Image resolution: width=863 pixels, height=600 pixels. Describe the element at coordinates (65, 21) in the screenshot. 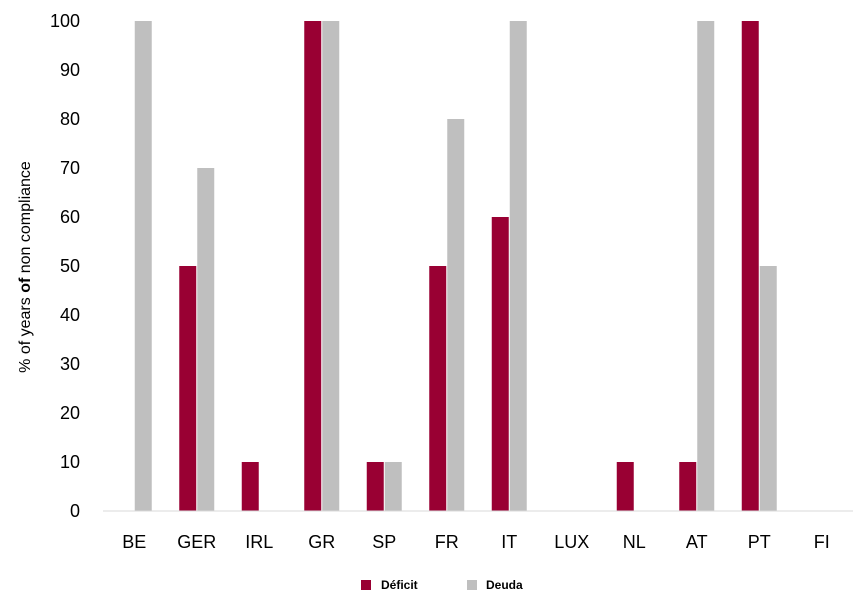

I see `y-tick-label: 100` at that location.